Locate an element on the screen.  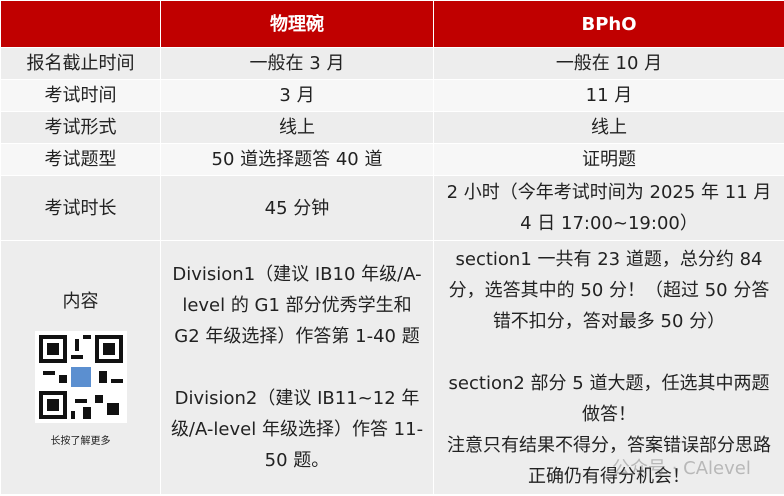
header-cell: 物理碗 is located at coordinates (297, 24).